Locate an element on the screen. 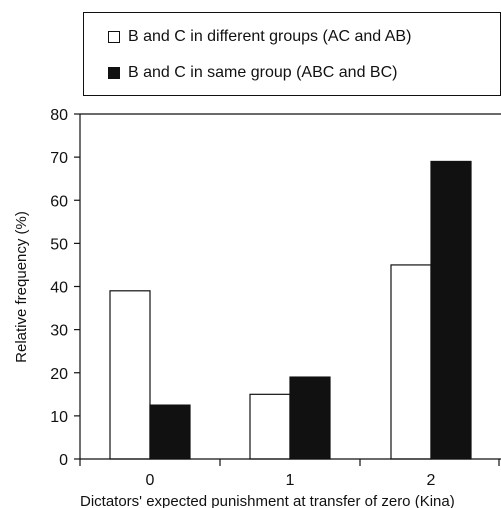 Image resolution: width=501 pixels, height=508 pixels. legend-swatch-black is located at coordinates (114, 73).